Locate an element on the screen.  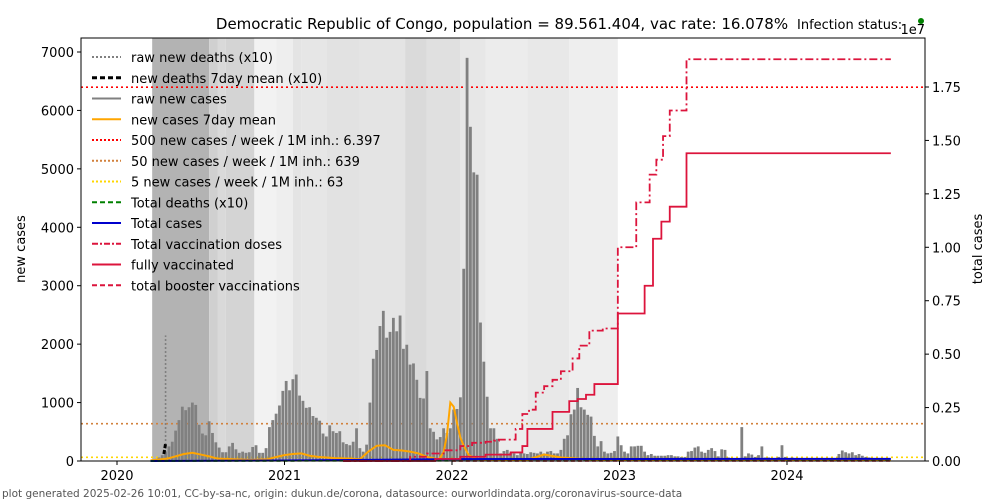
y-tick-label: 1000 is located at coordinates (57, 404).